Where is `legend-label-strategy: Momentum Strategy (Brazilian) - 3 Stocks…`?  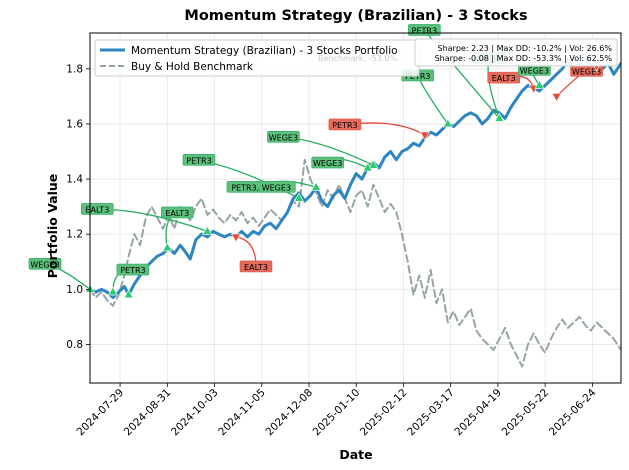 legend-label-strategy: Momentum Strategy (Brazilian) - 3 Stocks… is located at coordinates (264, 51).